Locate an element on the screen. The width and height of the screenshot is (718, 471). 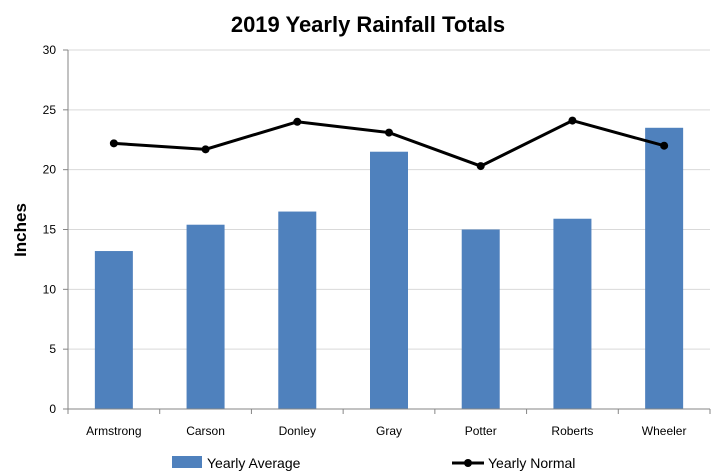
legend: Yearly Average Yearly Normal is located at coordinates (373, 463).